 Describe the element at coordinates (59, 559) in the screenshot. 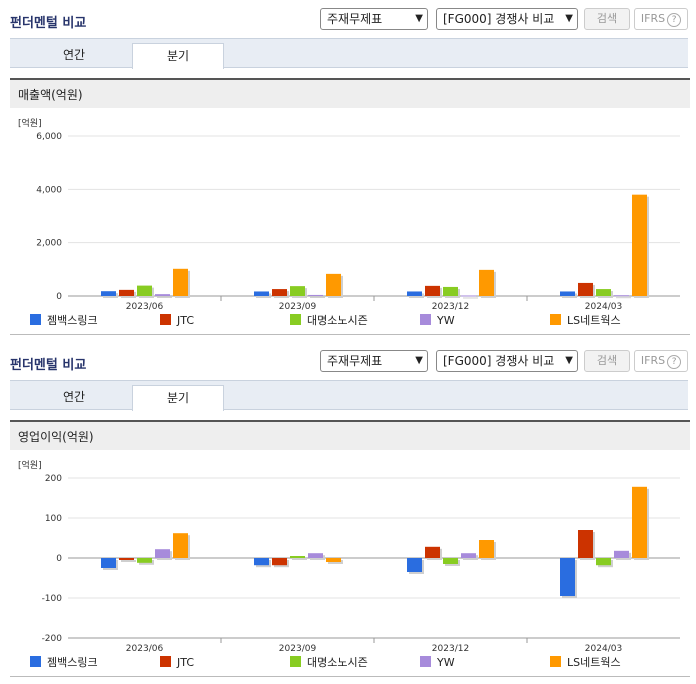

I see `y-tick-label: 0` at that location.